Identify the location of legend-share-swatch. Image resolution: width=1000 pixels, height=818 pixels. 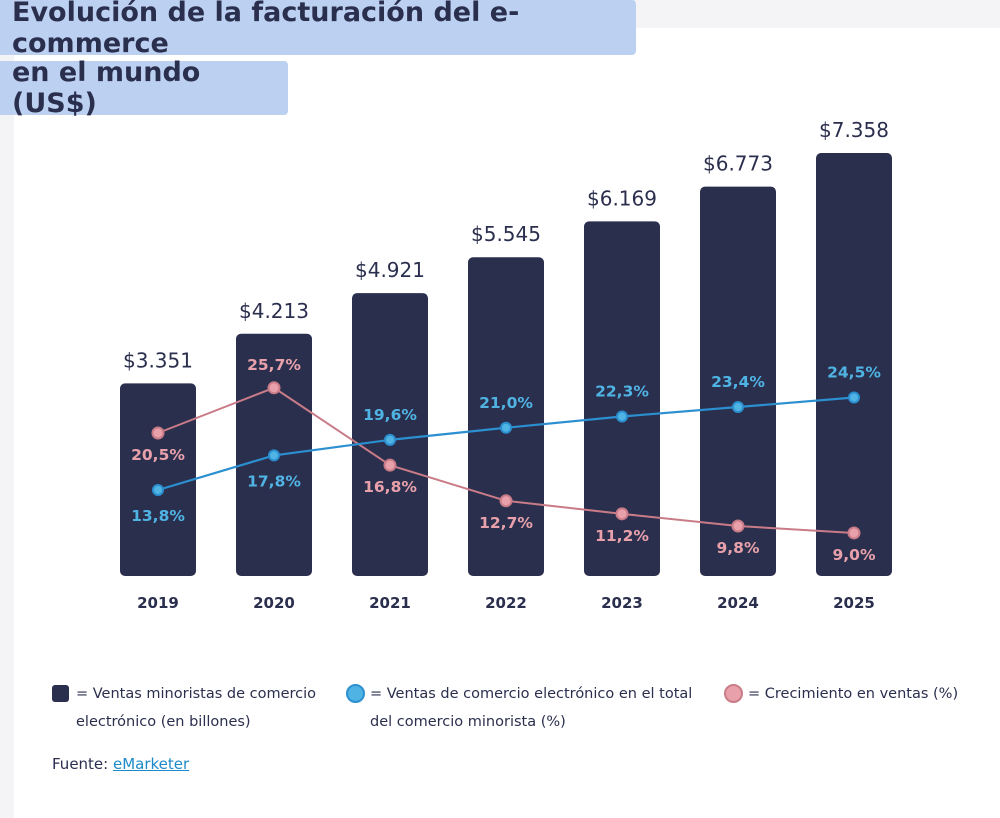
(355, 693).